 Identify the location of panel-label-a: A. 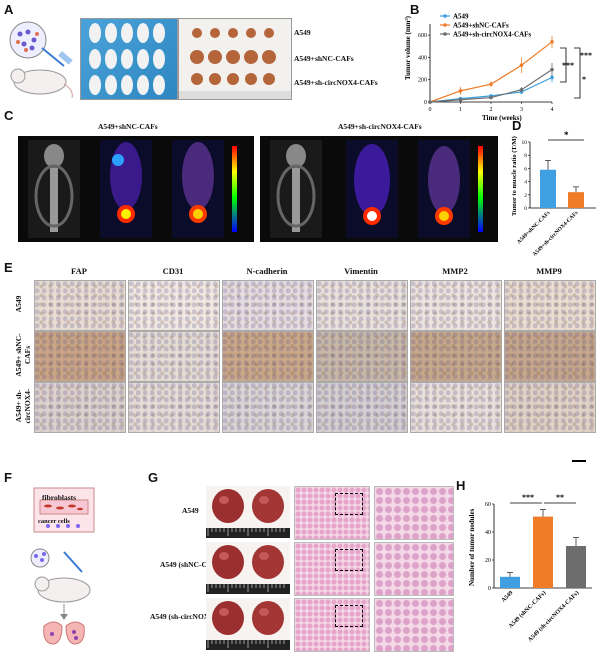
(9, 9).